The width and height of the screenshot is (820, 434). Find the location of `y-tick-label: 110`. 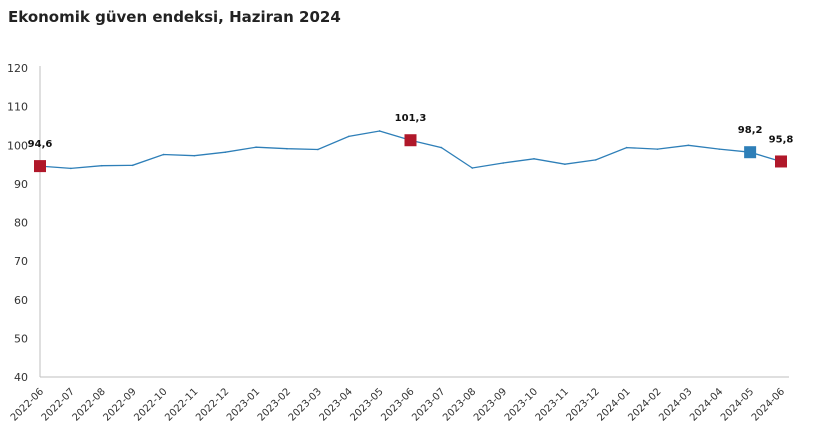

y-tick-label: 110 is located at coordinates (17, 107).